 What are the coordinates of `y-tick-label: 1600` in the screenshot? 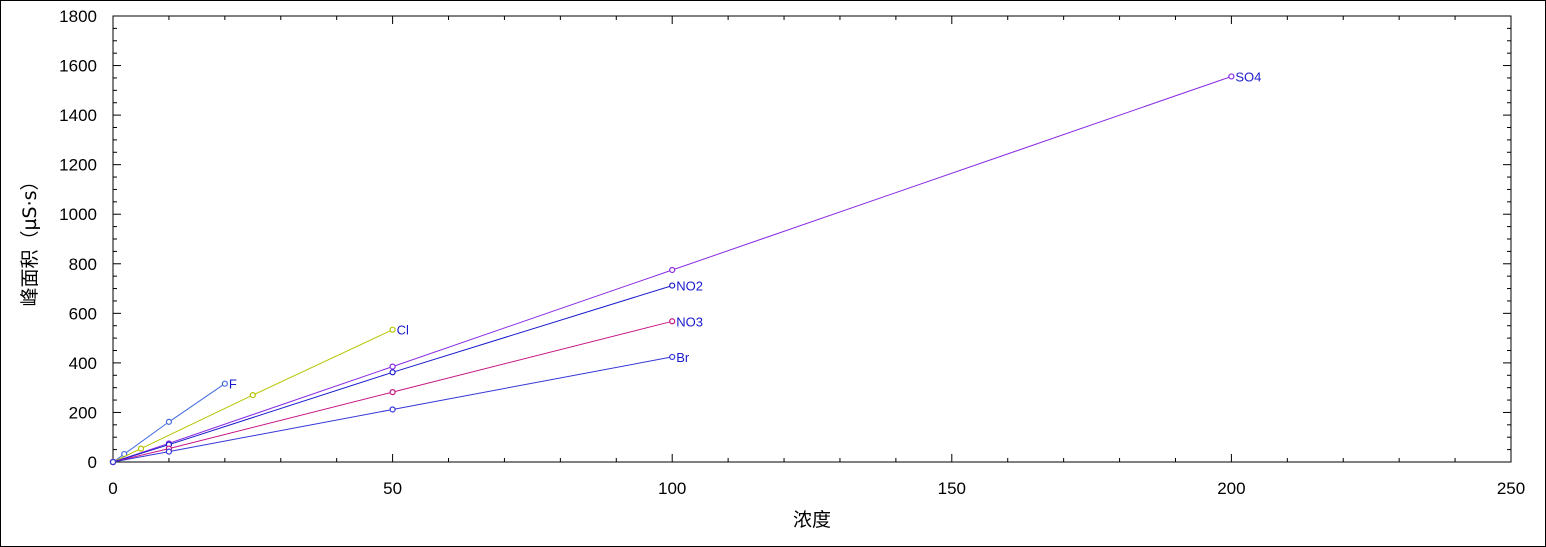 It's located at (78, 66).